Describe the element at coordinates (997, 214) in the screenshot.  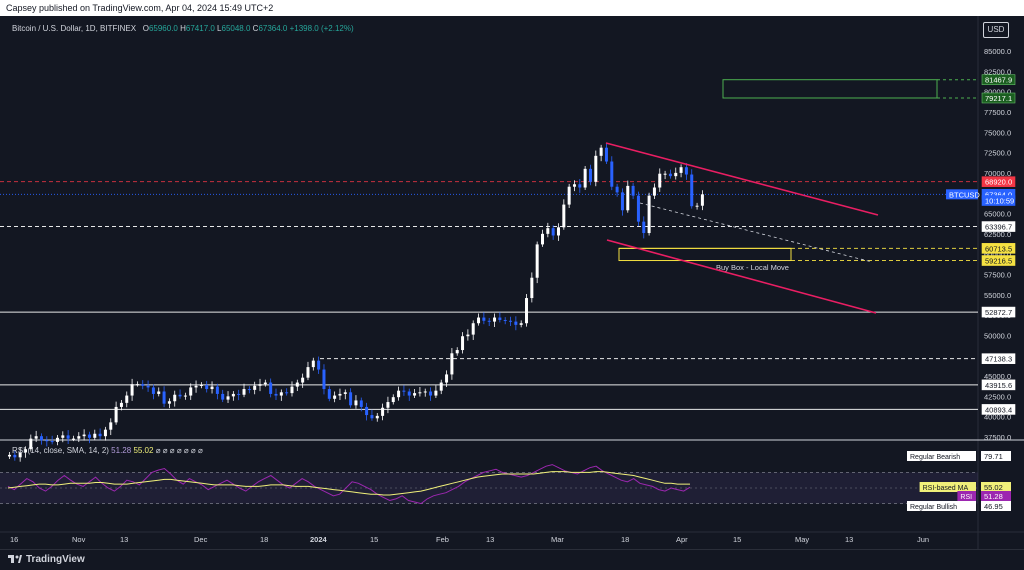
I see `price-tick: 65000.0` at that location.